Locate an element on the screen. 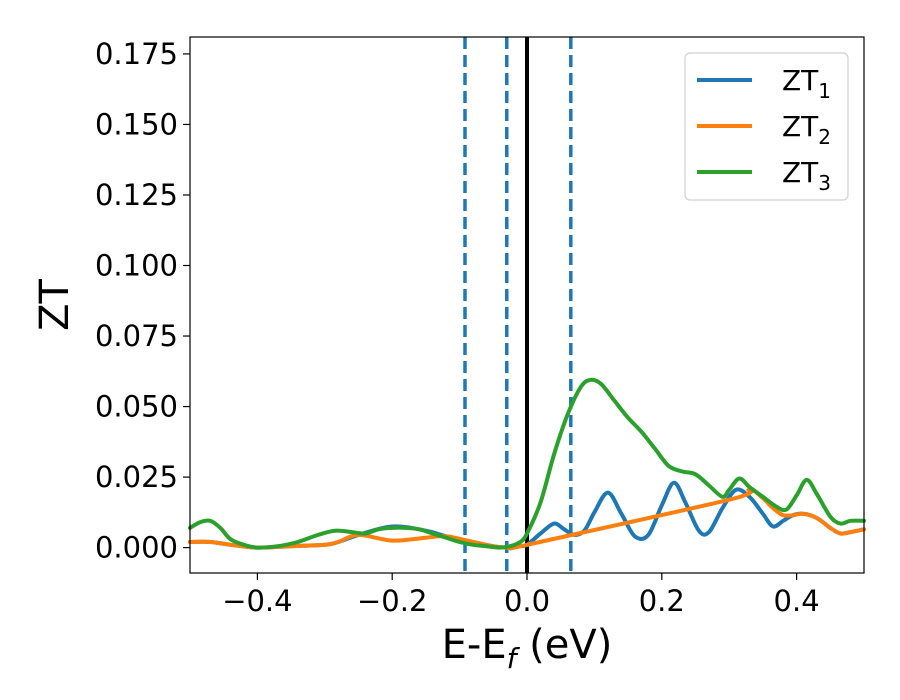  x-tick-label: 0.0 is located at coordinates (527, 601).